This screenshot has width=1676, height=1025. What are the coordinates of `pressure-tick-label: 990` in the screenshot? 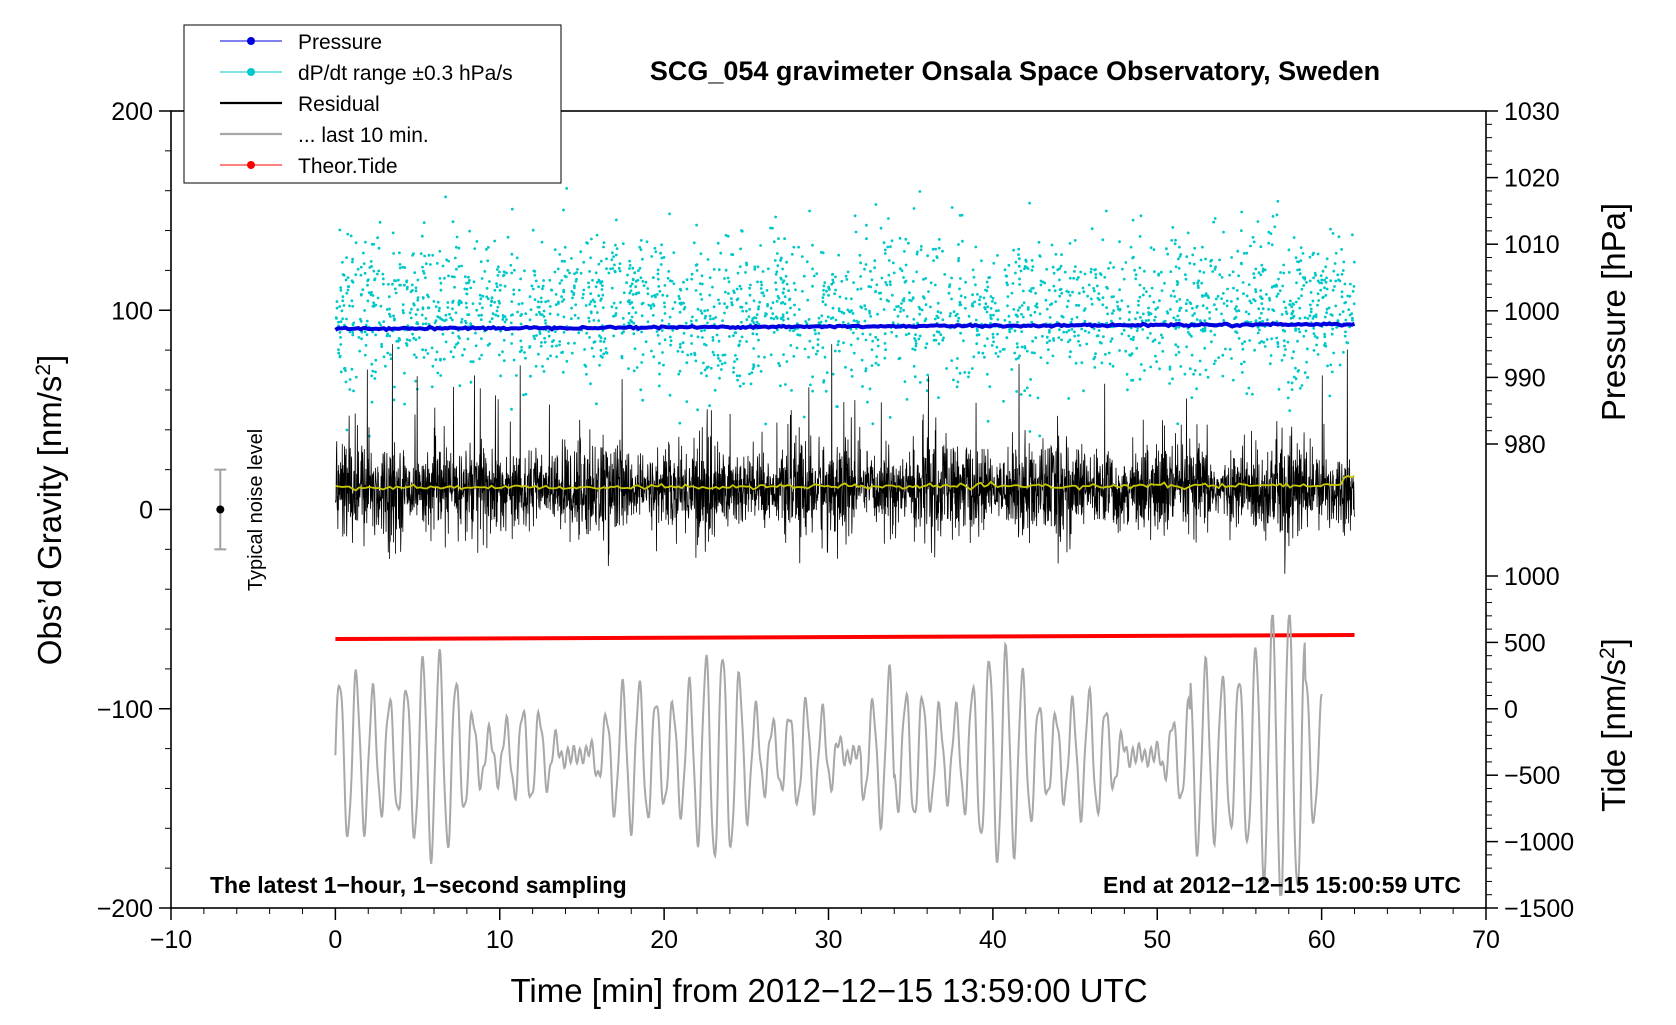 It's located at (1525, 378).